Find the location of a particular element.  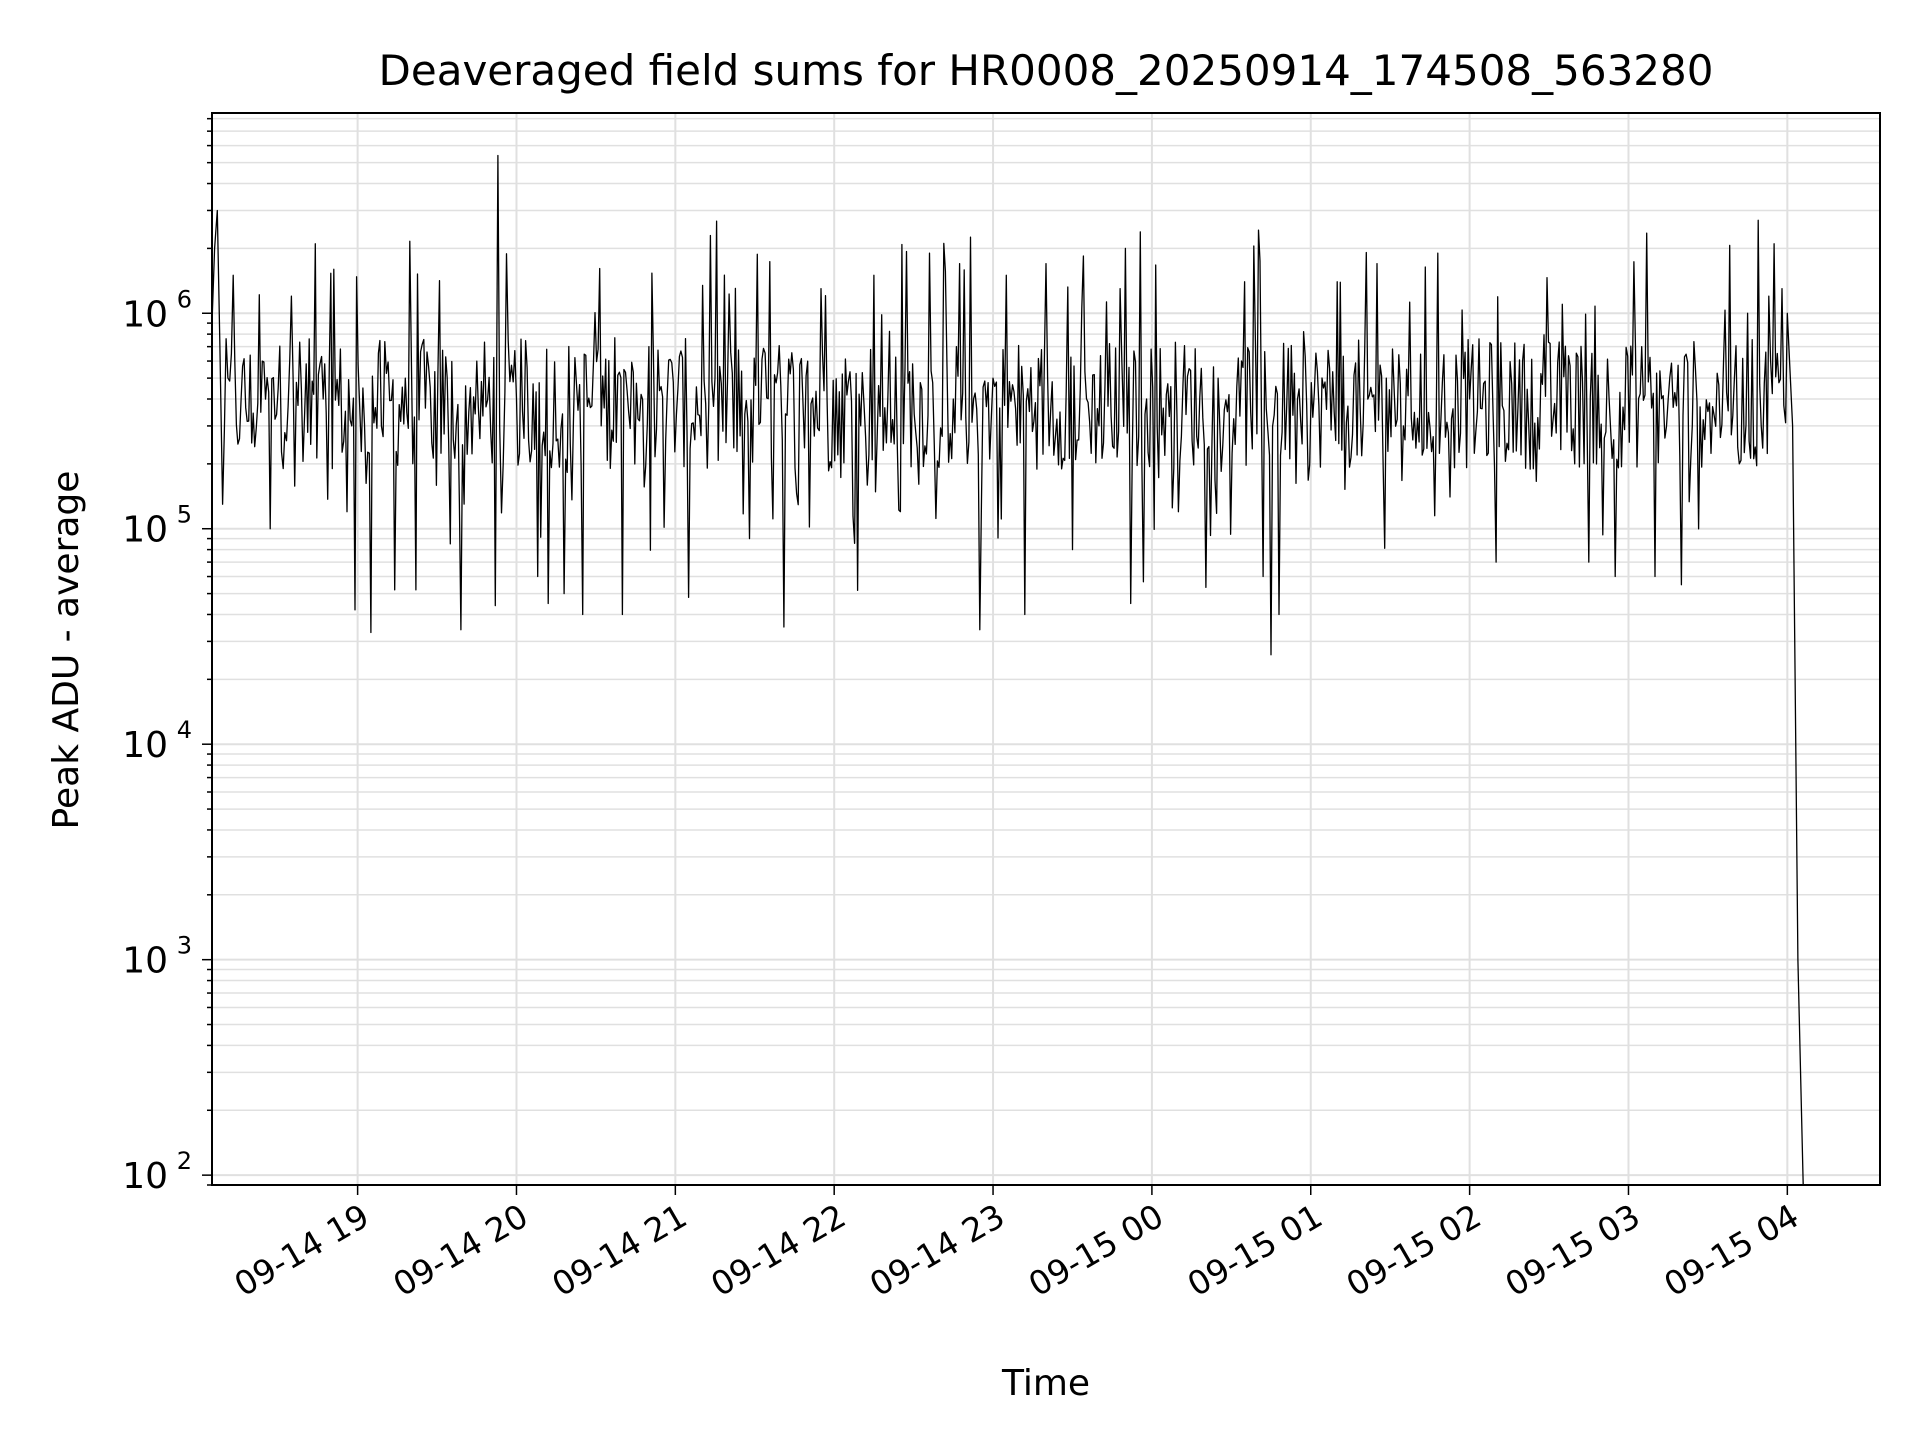

y-tick-exponent: 2 is located at coordinates (184, 1161).